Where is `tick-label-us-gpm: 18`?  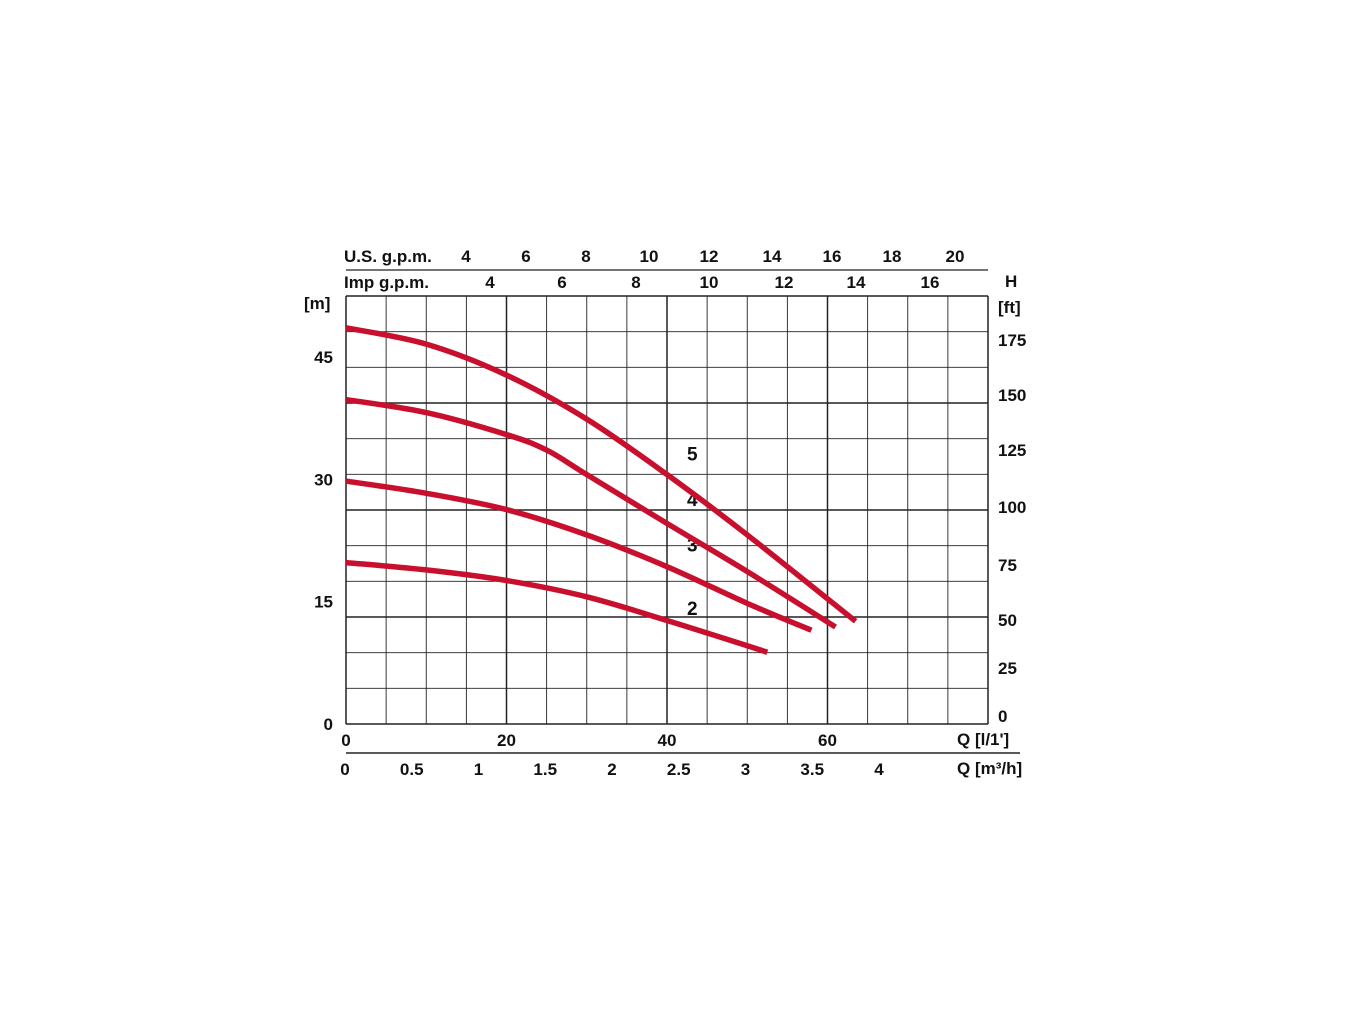 tick-label-us-gpm: 18 is located at coordinates (892, 256).